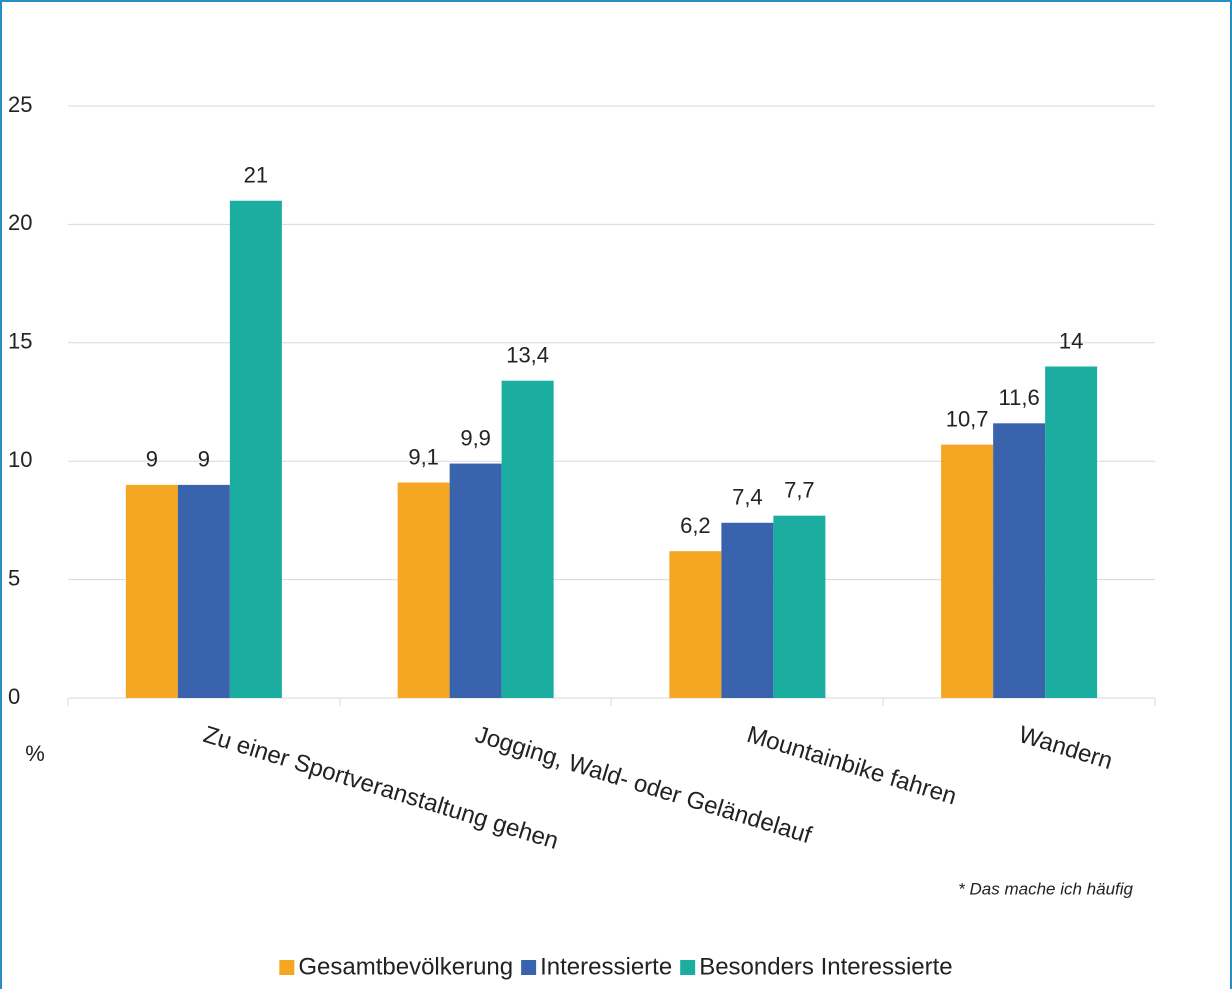 This screenshot has height=989, width=1232. Describe the element at coordinates (20, 341) in the screenshot. I see `y-tick-label: 15` at that location.